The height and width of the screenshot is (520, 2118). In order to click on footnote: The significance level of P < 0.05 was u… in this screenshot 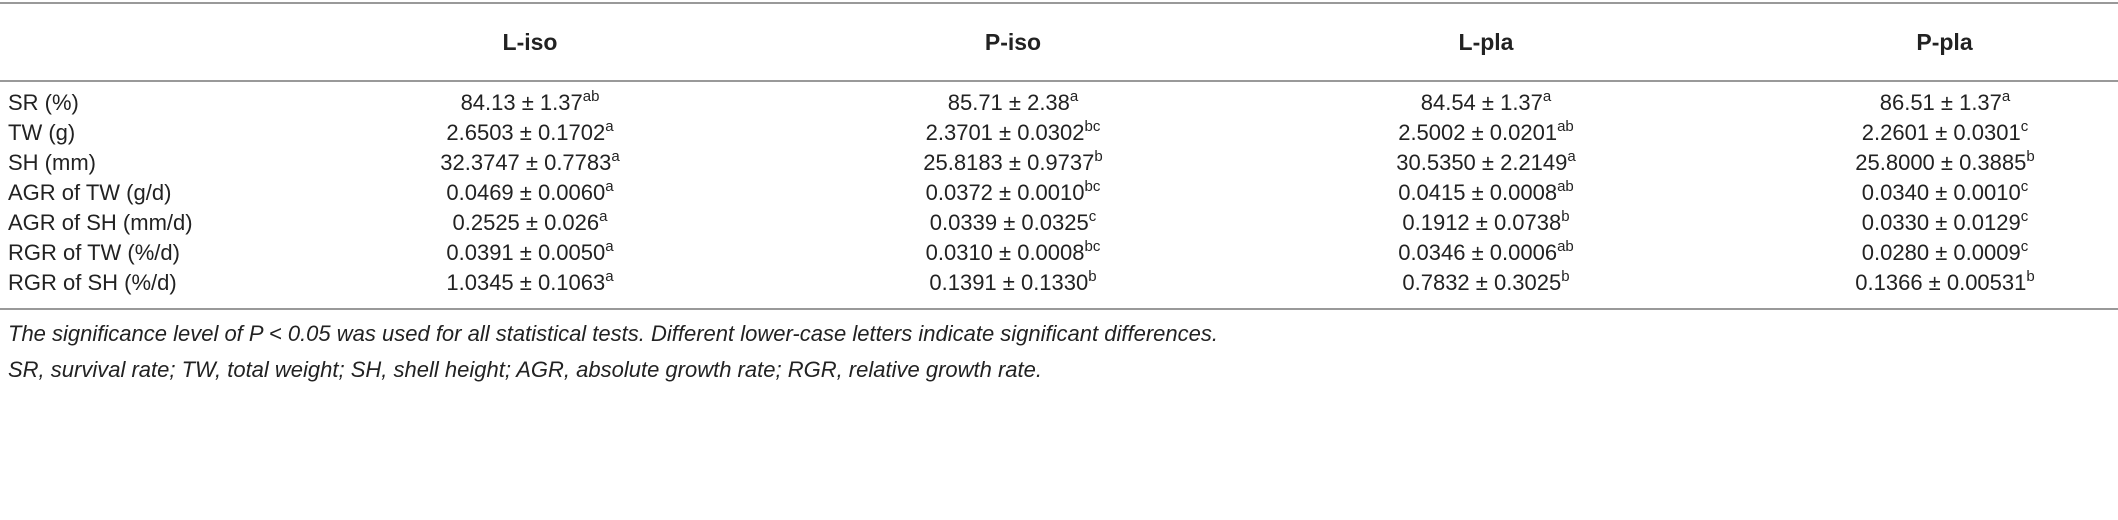, I will do `click(613, 333)`.